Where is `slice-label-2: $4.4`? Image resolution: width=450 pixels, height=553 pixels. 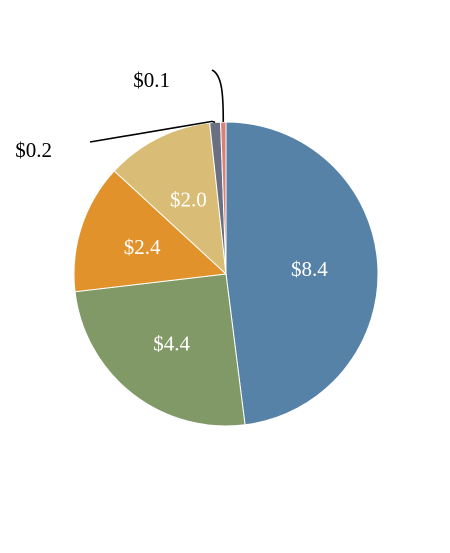 slice-label-2: $4.4 is located at coordinates (171, 343).